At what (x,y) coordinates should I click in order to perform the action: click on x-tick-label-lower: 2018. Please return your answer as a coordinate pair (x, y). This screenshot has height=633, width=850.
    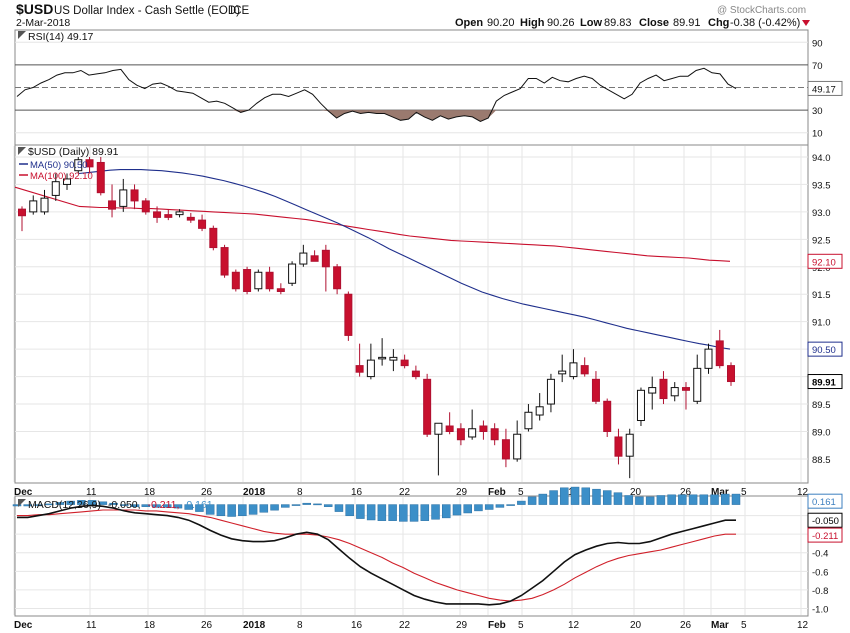
    Looking at the image, I should click on (254, 625).